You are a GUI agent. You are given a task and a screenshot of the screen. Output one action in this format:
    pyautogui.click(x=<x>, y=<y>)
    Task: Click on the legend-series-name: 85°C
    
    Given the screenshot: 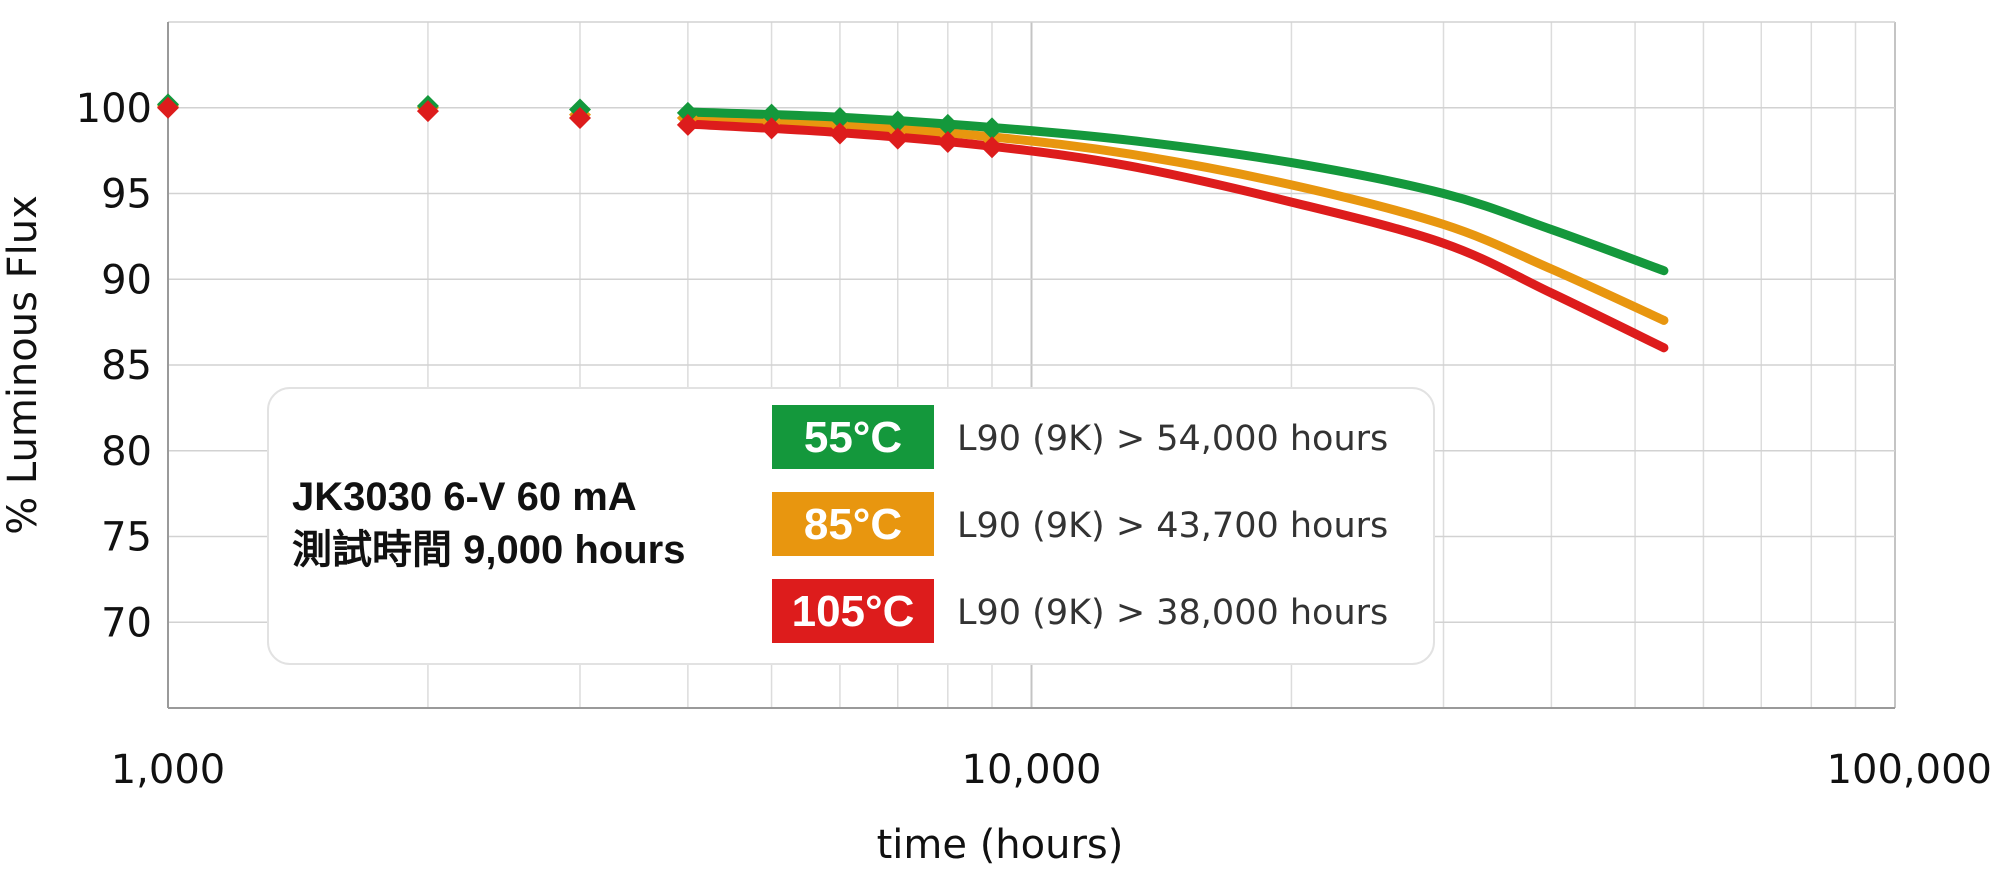 What is the action you would take?
    pyautogui.click(x=853, y=524)
    